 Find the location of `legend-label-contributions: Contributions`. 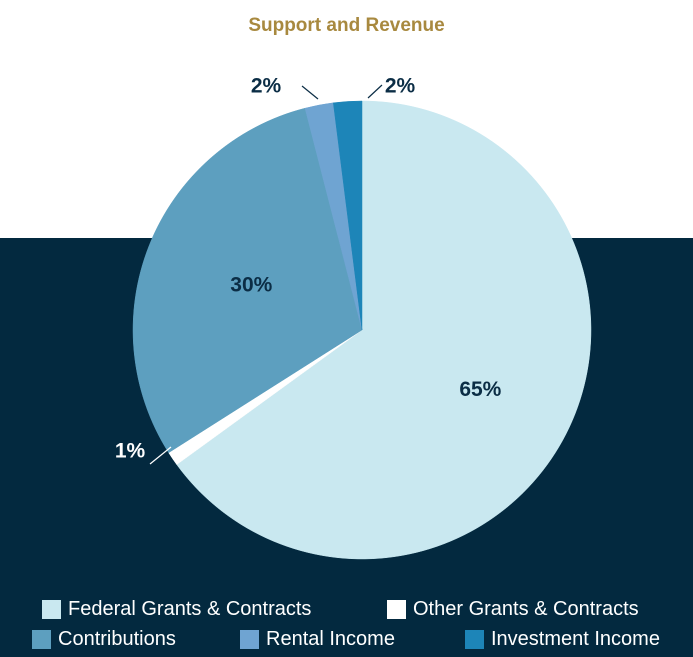

legend-label-contributions: Contributions is located at coordinates (117, 639).